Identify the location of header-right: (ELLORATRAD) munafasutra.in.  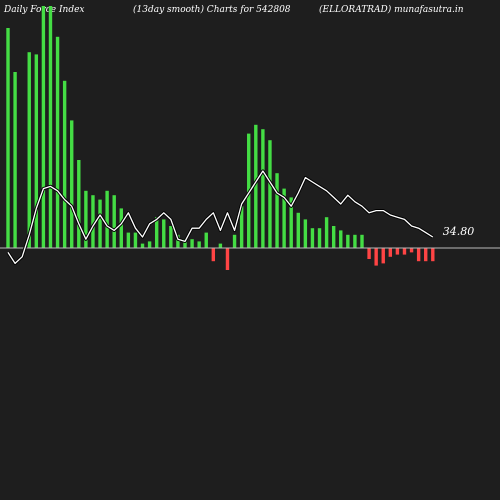
(391, 9).